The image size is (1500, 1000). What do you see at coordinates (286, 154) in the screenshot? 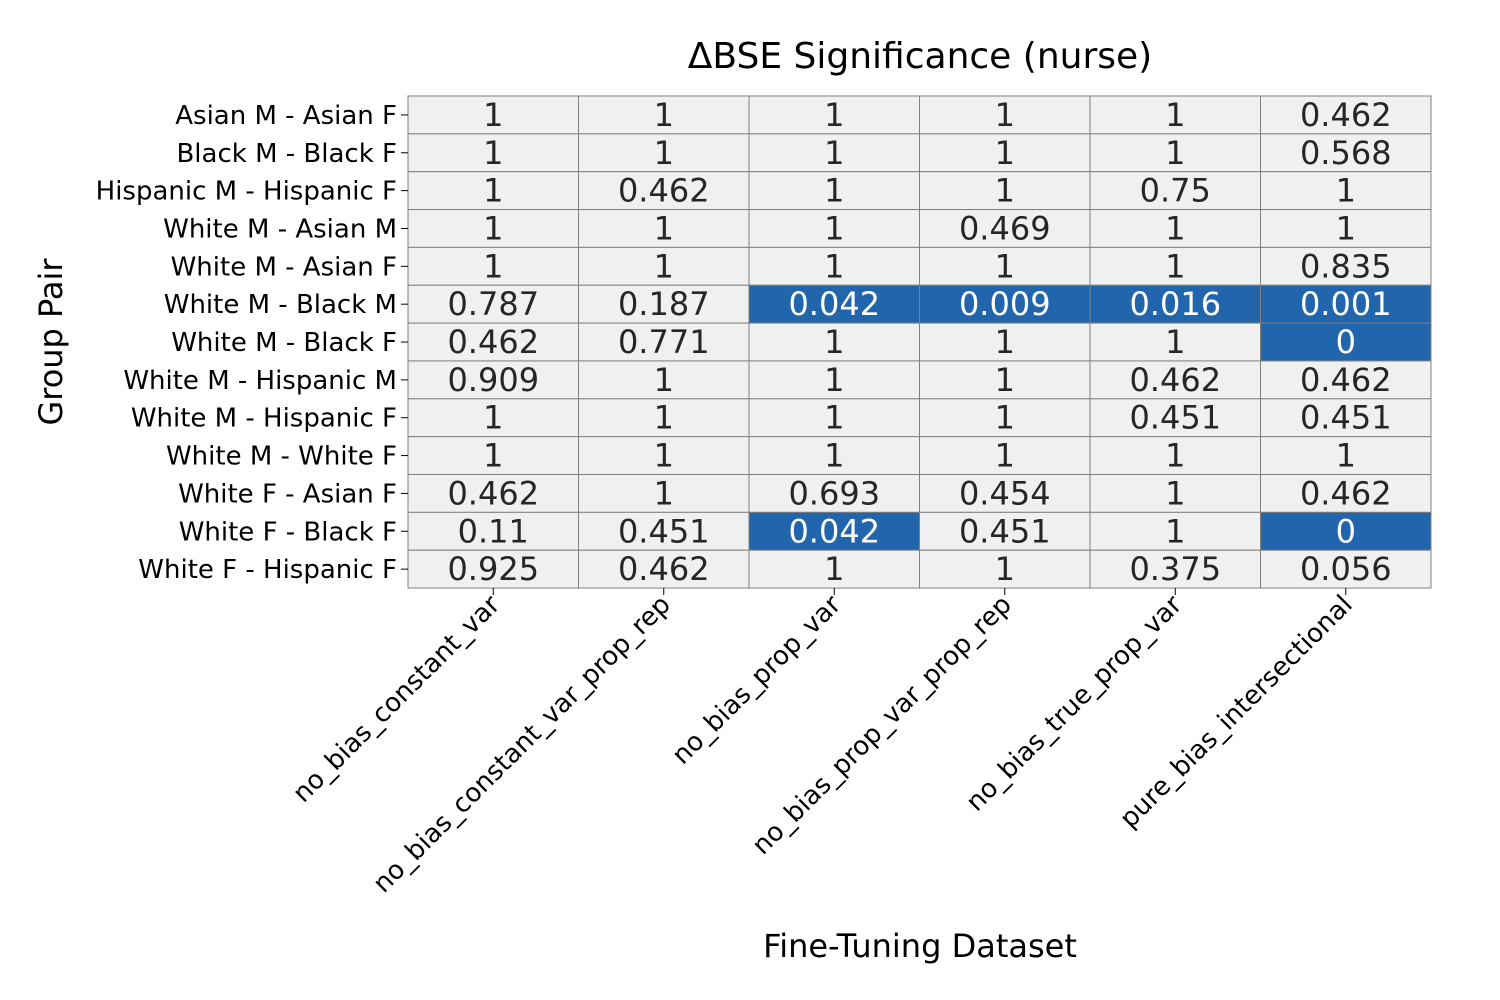
I see `y-tick-label: Black M - Black F` at bounding box center [286, 154].